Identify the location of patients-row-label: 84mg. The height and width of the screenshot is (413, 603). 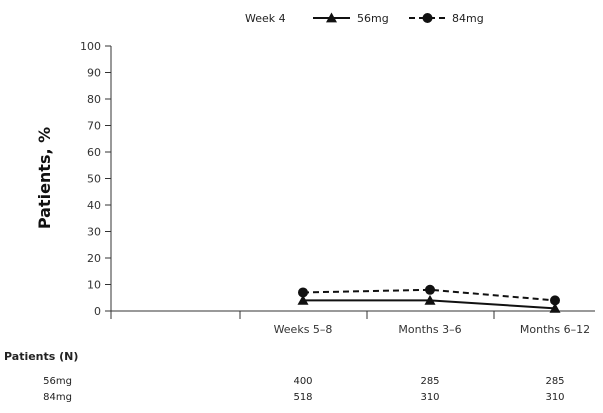
(57, 397).